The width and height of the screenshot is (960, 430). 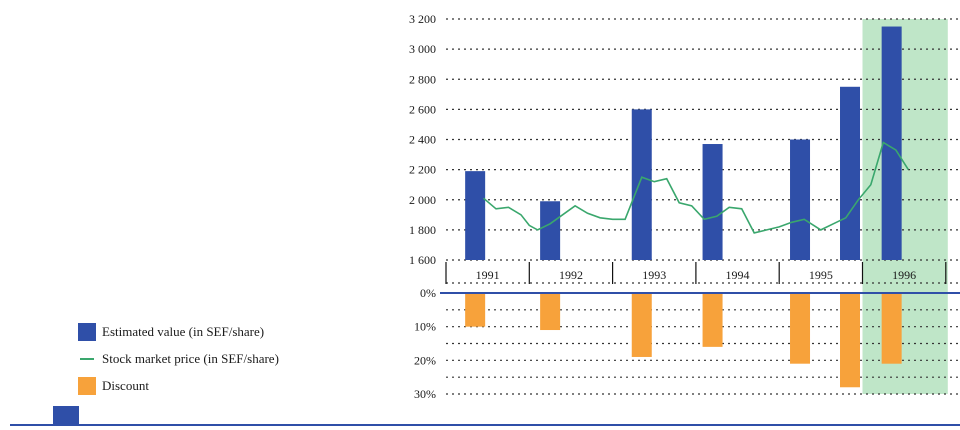 I want to click on footer-square-marker, so click(x=66, y=416).